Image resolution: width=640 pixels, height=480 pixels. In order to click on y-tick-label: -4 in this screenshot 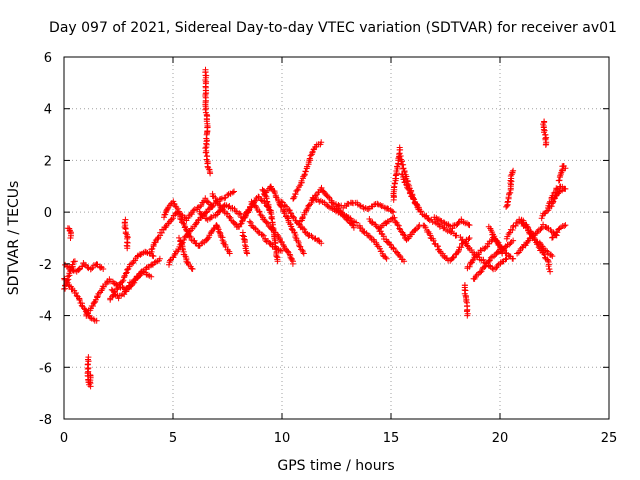, I will do `click(45, 317)`.